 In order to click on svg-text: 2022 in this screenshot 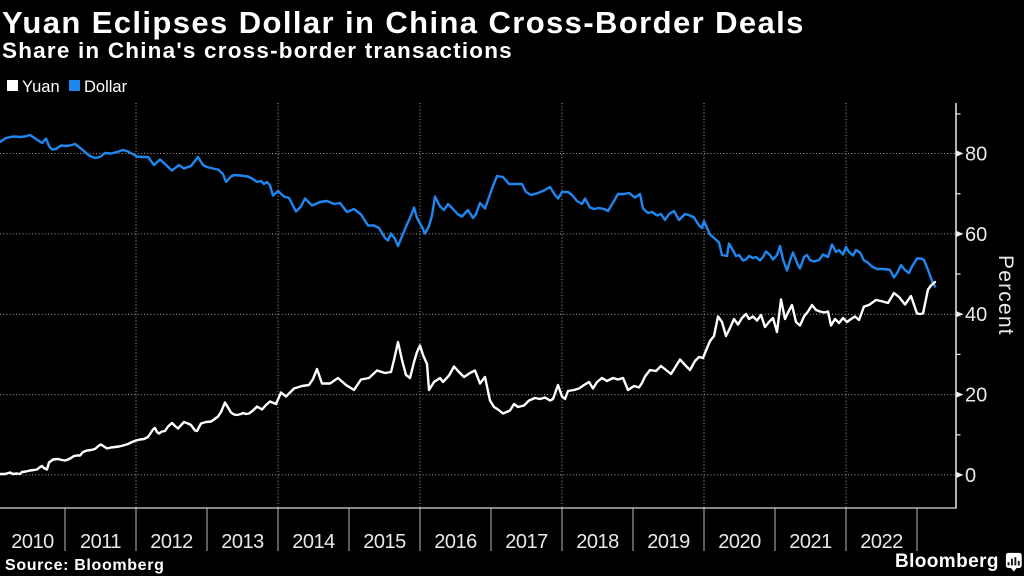, I will do `click(881, 542)`.